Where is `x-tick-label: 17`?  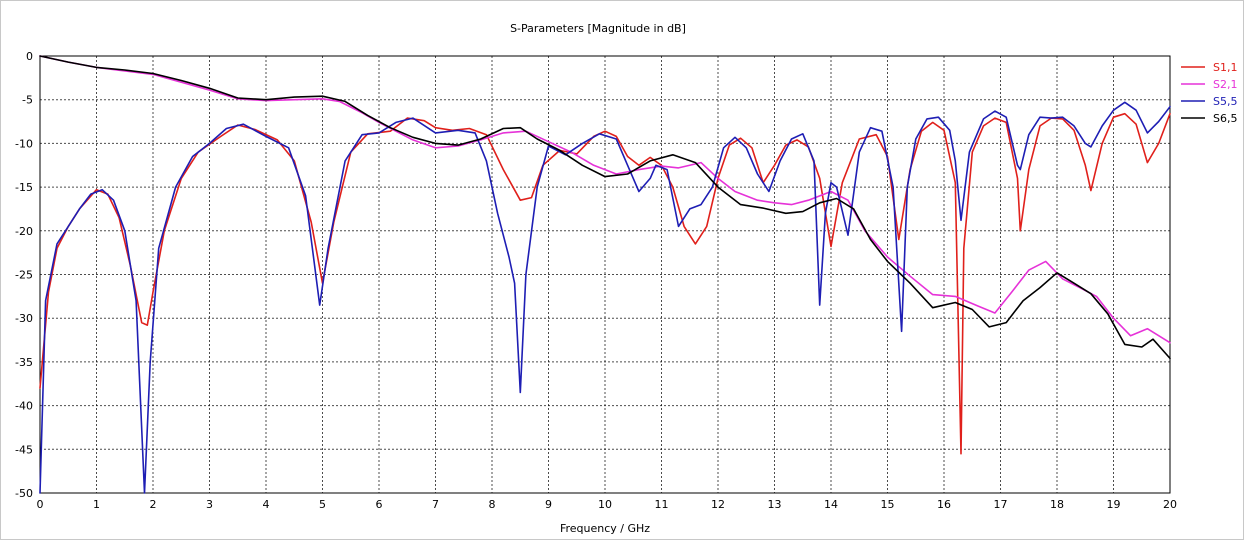 x-tick-label: 17 is located at coordinates (1001, 504).